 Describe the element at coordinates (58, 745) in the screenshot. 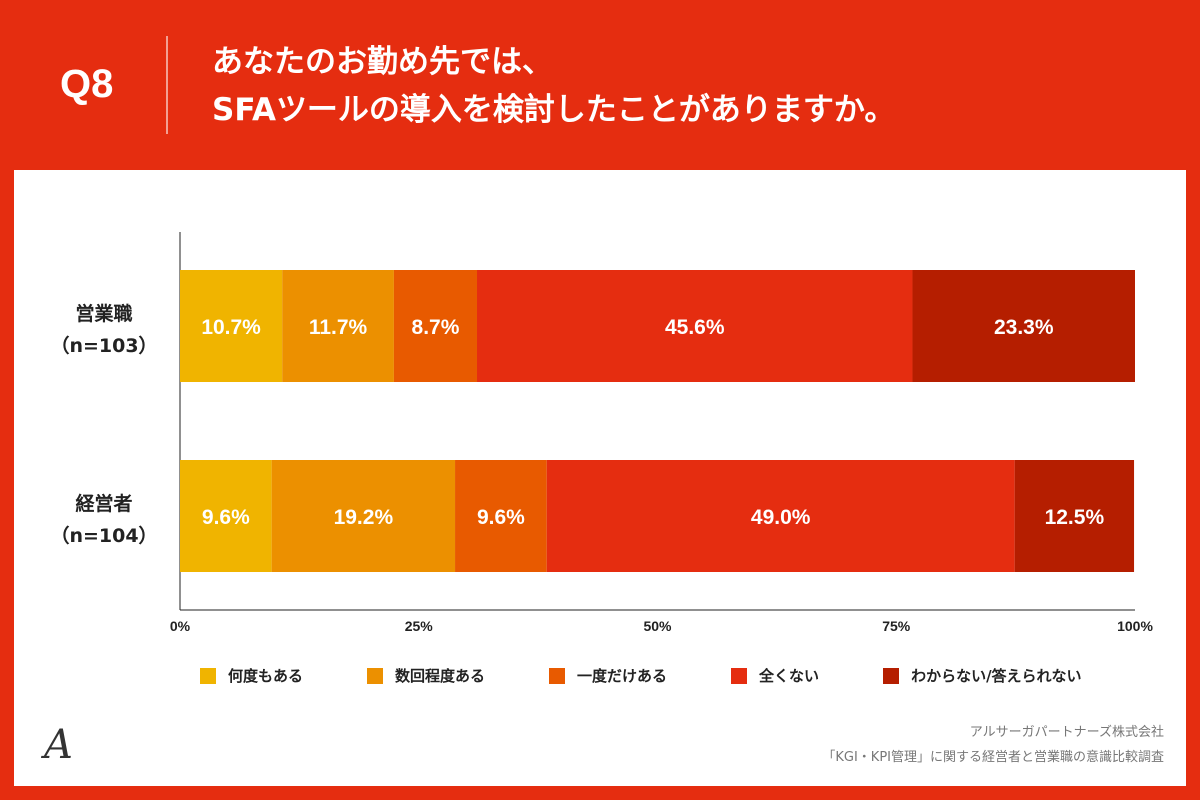

I see `company-logo: A` at that location.